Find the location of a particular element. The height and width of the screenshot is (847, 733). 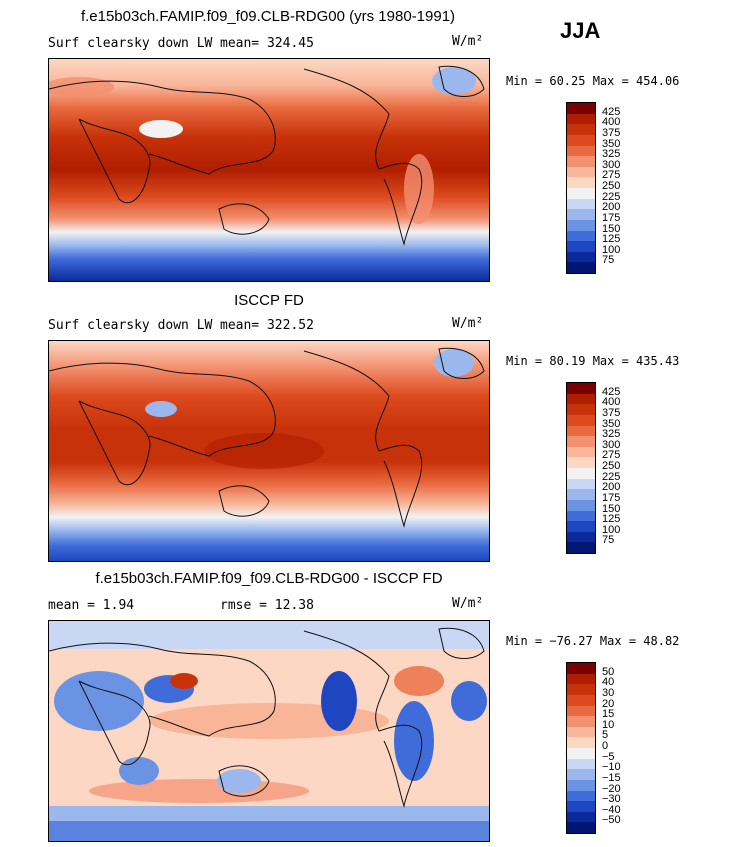

colorbar-tick-label: 50 is located at coordinates (608, 671).